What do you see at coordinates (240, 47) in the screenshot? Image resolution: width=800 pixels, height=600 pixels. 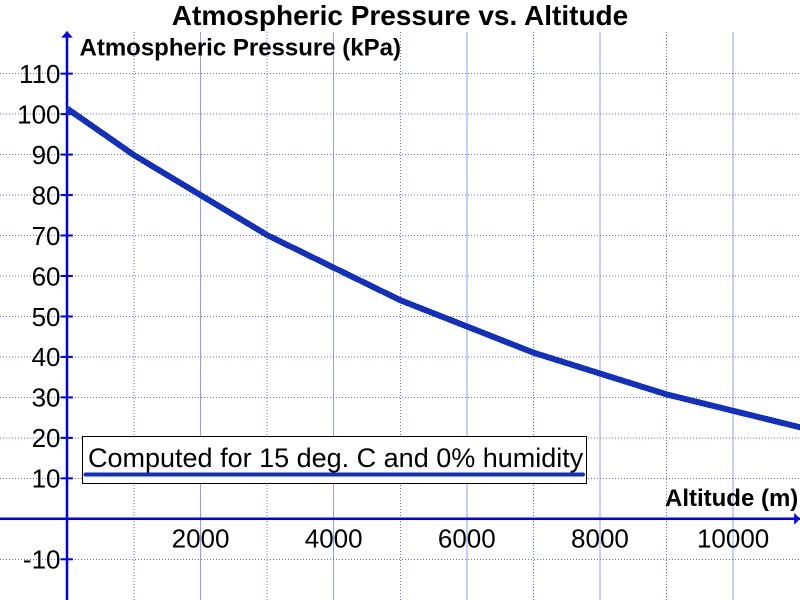 I see `svg-text: Atmospheric Pressure (kPa)` at bounding box center [240, 47].